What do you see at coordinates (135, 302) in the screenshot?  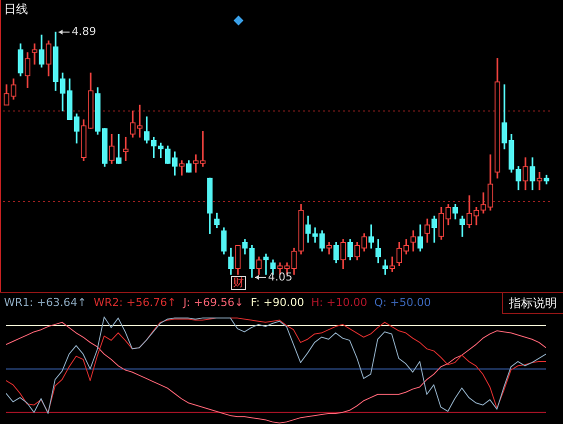 I see `series-label: WR2: +56.76↑` at bounding box center [135, 302].